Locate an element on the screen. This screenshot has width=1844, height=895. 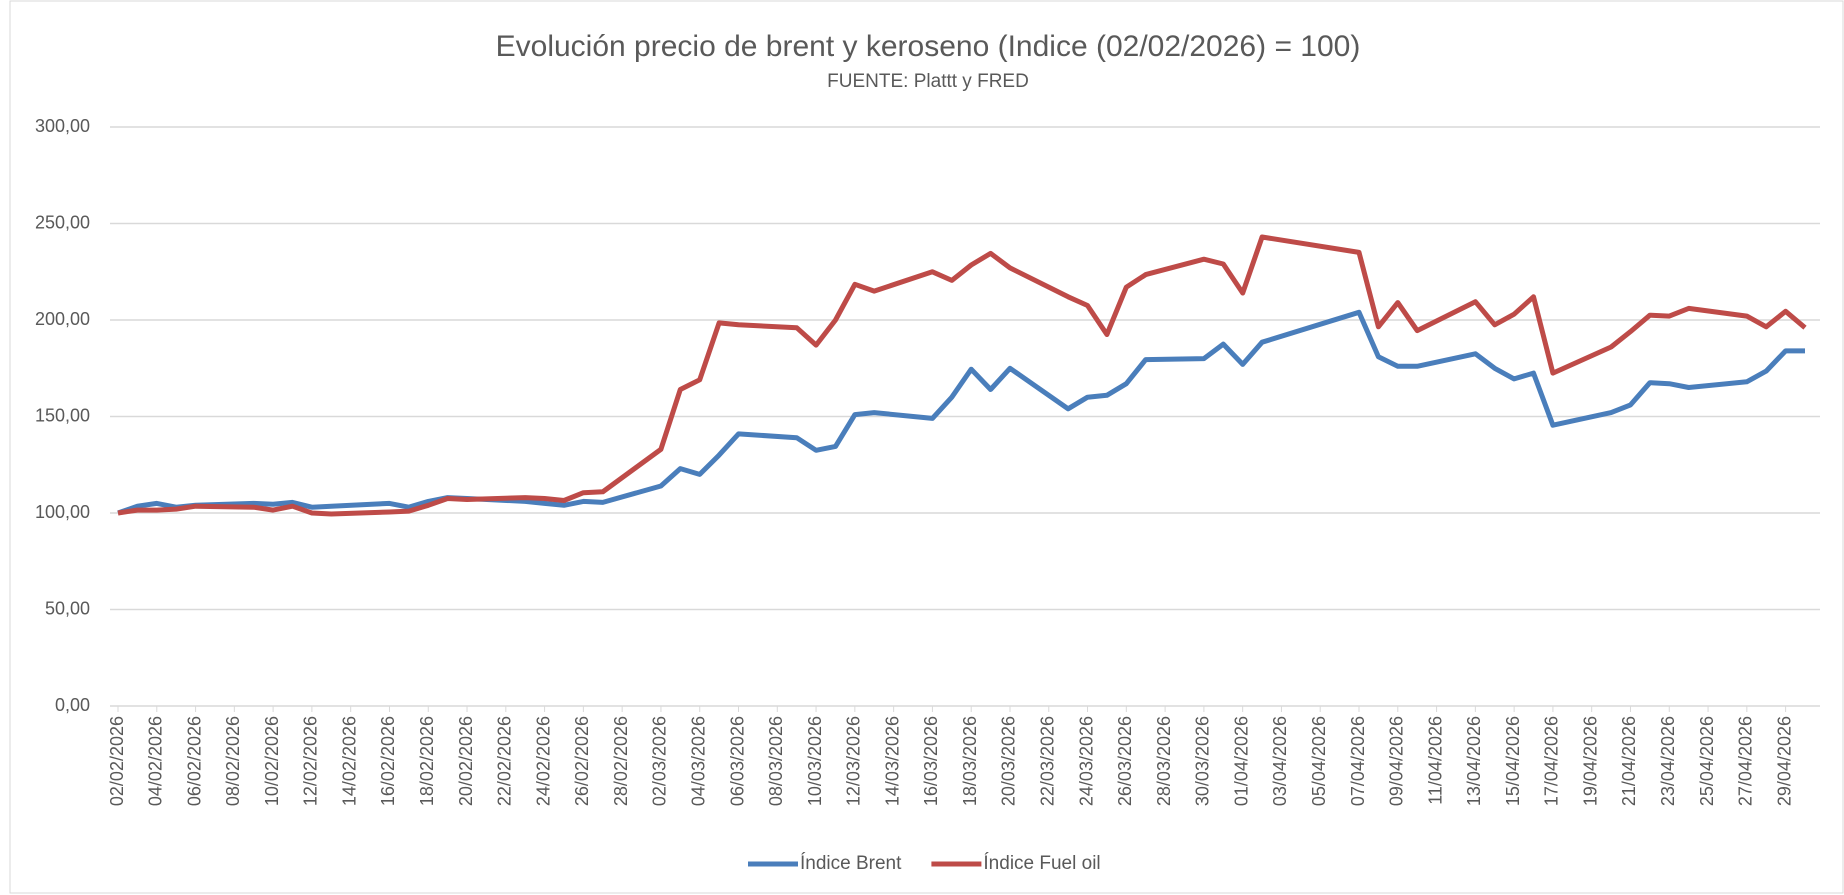
y-tick-label: 100,00 is located at coordinates (62, 512).